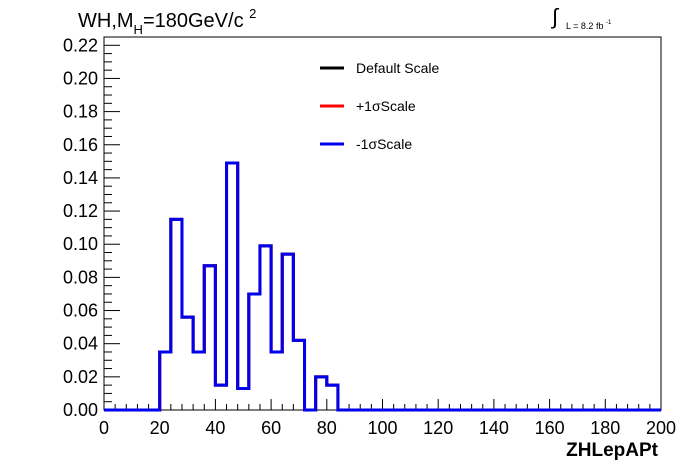  I want to click on y-tick-label: 0.02, so click(80, 377).